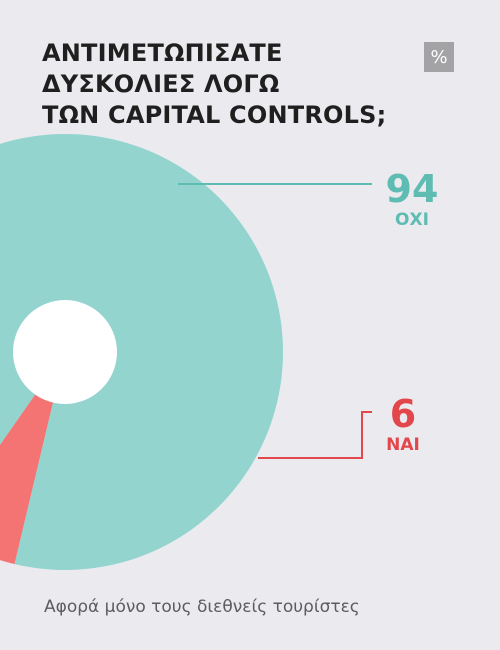 The image size is (500, 650). Describe the element at coordinates (32, 458) in the screenshot. I see `slice-nai` at that location.